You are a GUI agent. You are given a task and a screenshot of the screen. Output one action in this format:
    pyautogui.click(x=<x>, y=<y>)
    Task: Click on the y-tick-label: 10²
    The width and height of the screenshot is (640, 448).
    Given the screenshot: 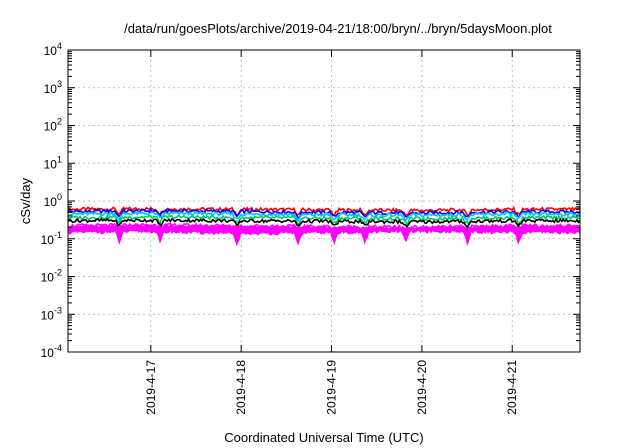 What is the action you would take?
    pyautogui.click(x=53, y=125)
    